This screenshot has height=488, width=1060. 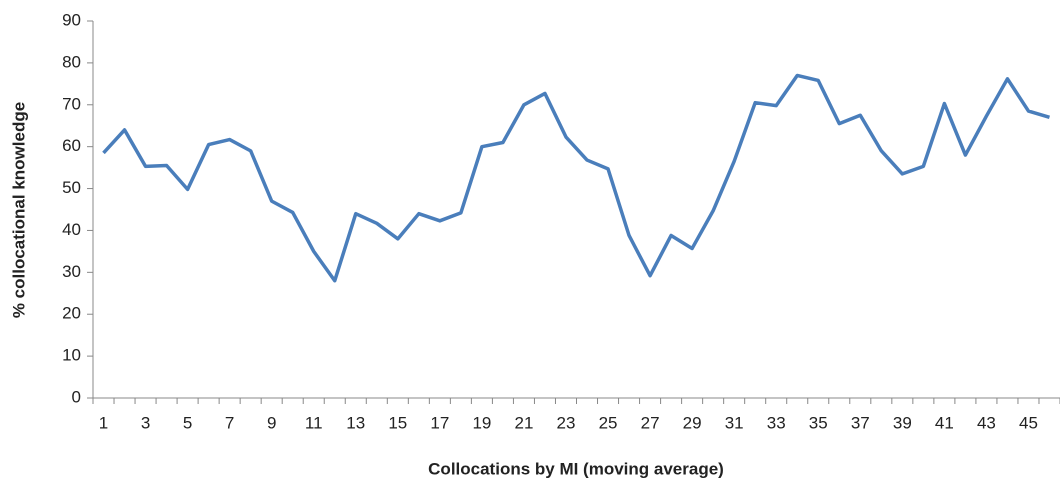 What do you see at coordinates (71, 61) in the screenshot?
I see `y-tick-label: 80` at bounding box center [71, 61].